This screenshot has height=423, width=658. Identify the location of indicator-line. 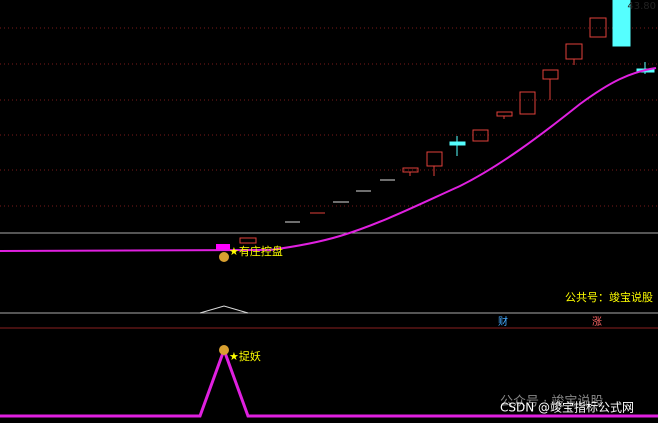
(224, 309).